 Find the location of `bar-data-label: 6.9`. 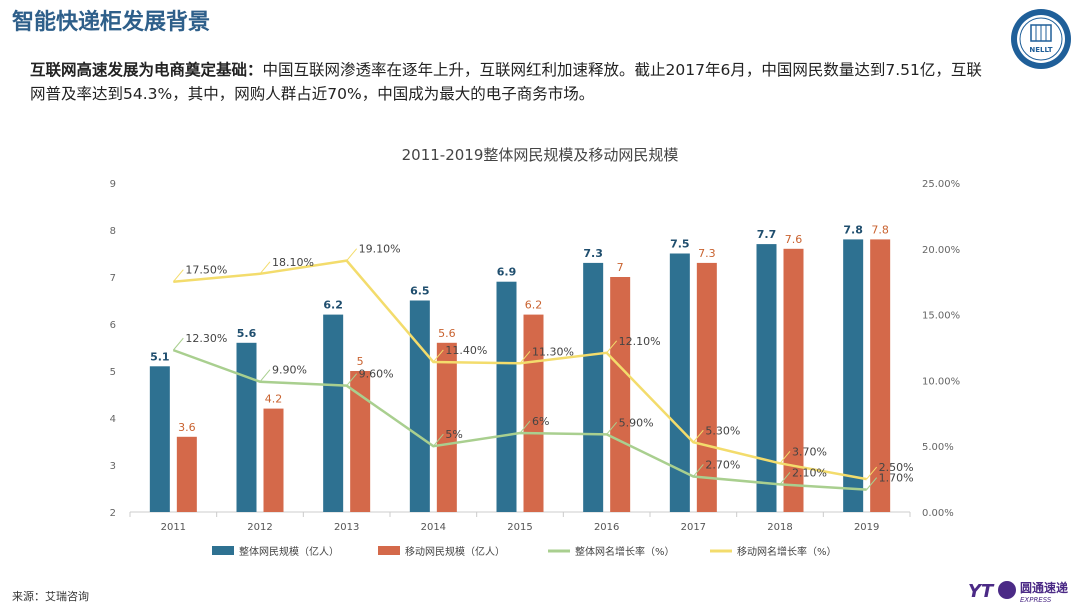

bar-data-label: 6.9 is located at coordinates (507, 272).